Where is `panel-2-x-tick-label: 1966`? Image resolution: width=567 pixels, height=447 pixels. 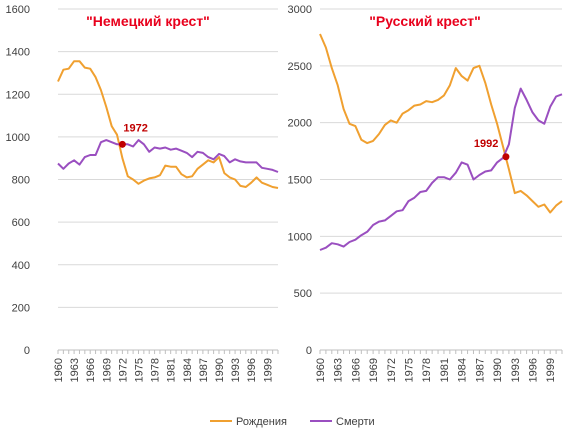
panel-2-x-tick-label: 1966 is located at coordinates (356, 370).